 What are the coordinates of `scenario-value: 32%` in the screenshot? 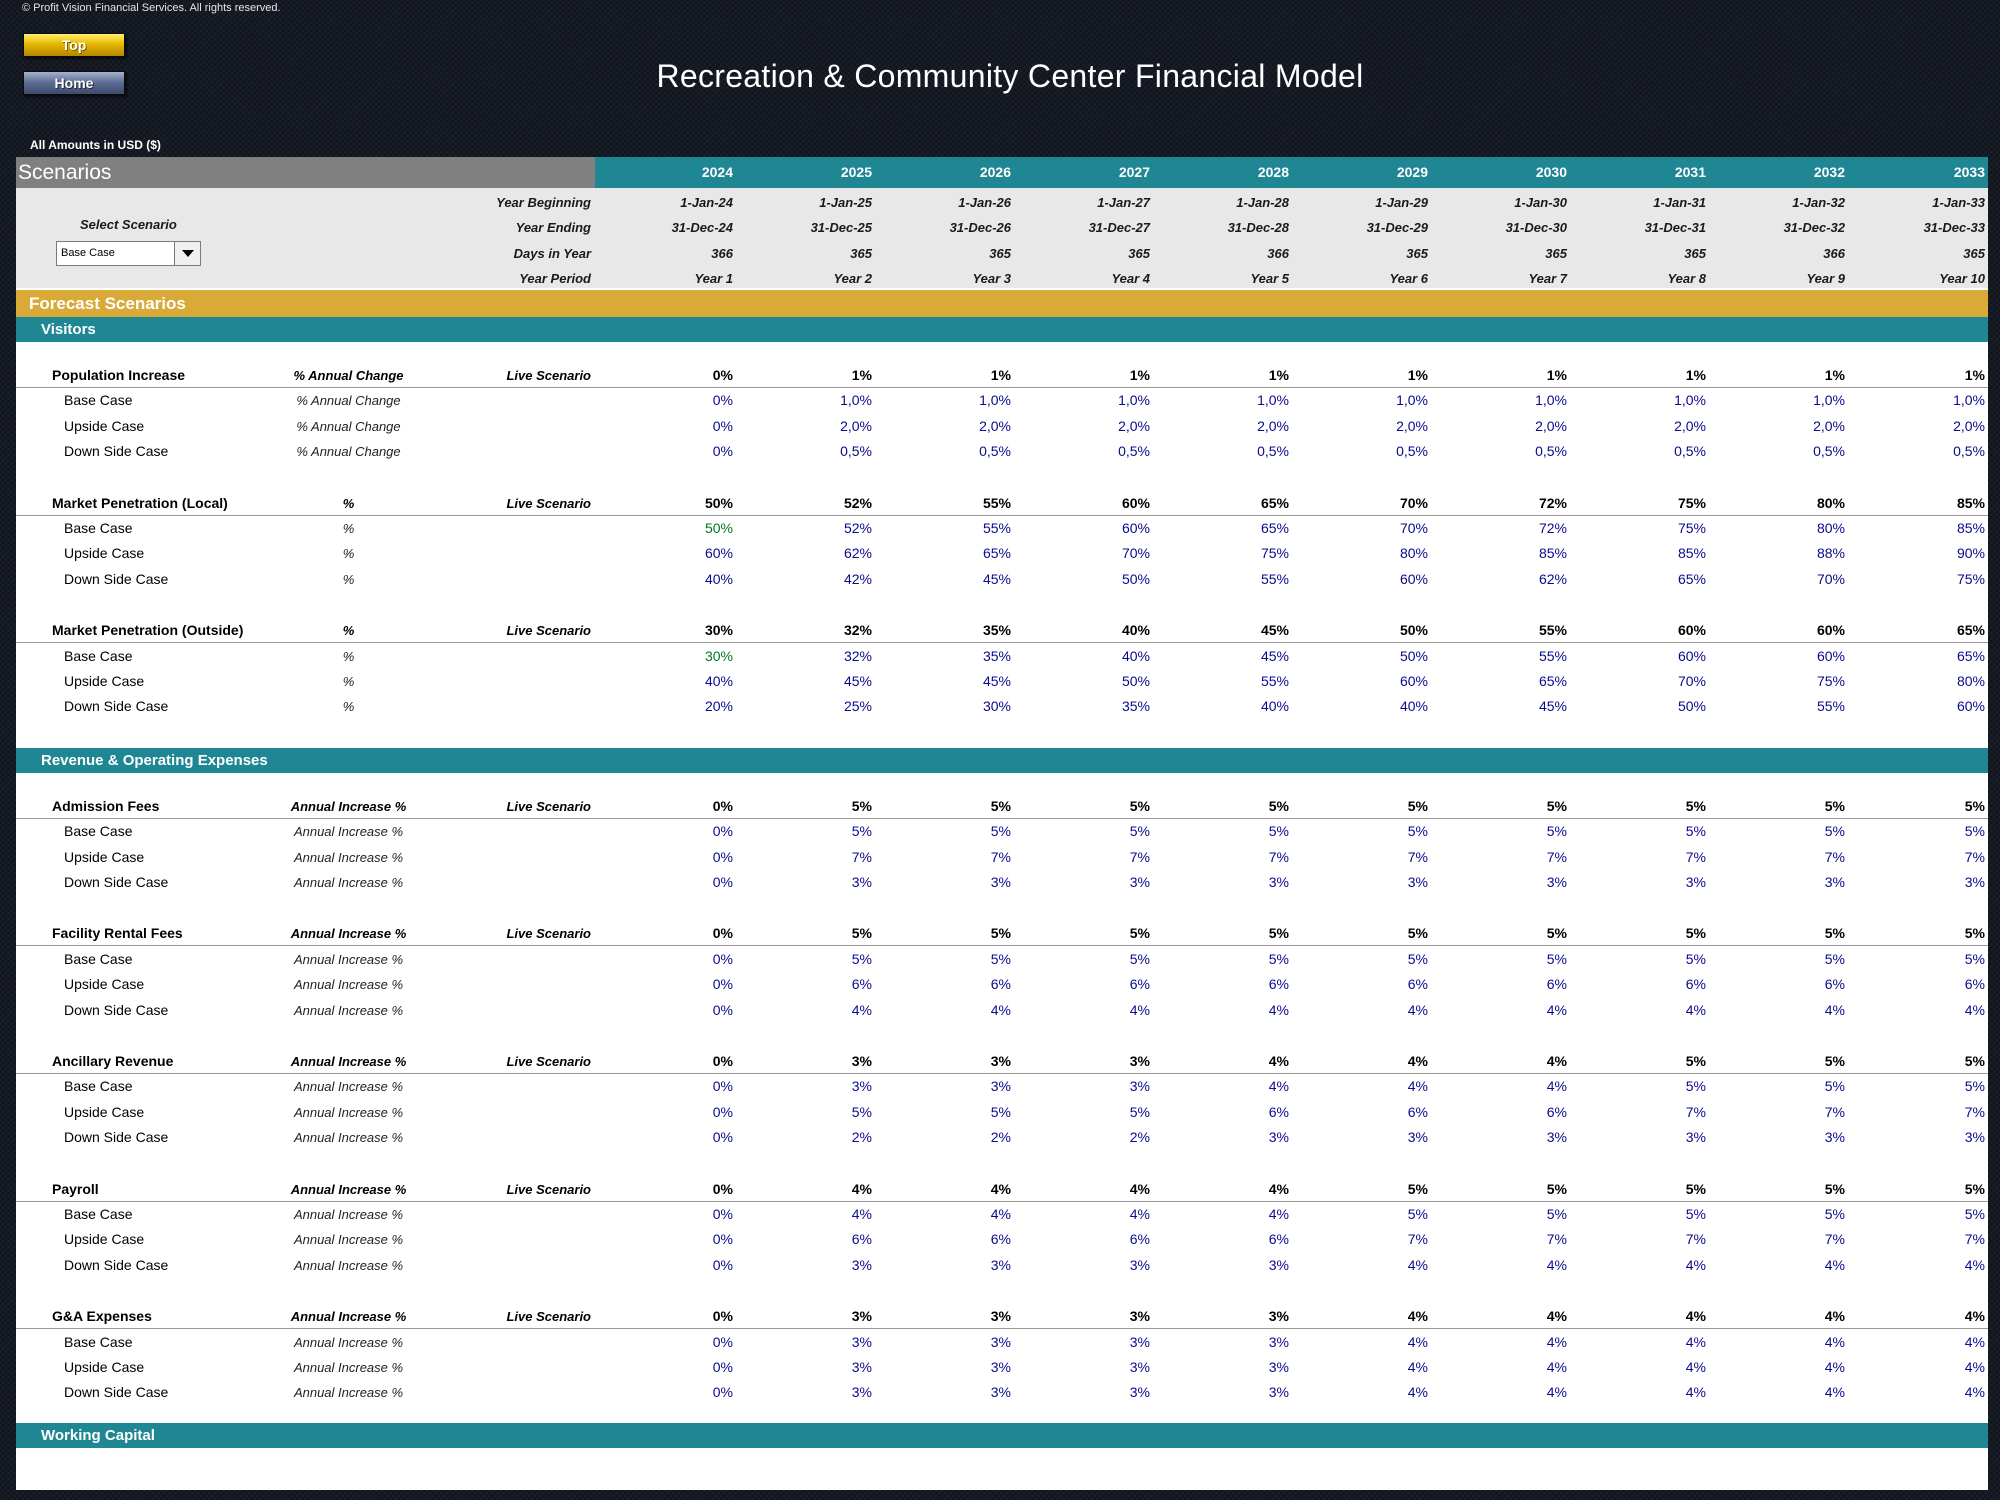 It's located at (857, 655).